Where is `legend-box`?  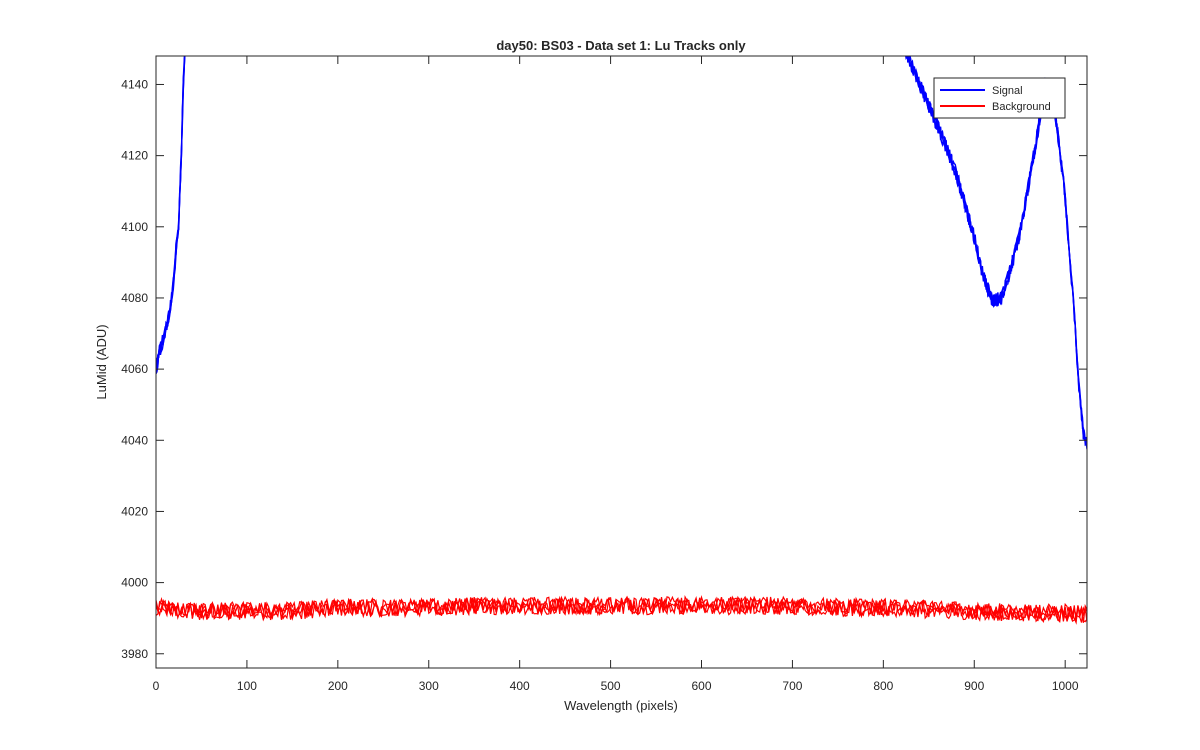 legend-box is located at coordinates (999, 98).